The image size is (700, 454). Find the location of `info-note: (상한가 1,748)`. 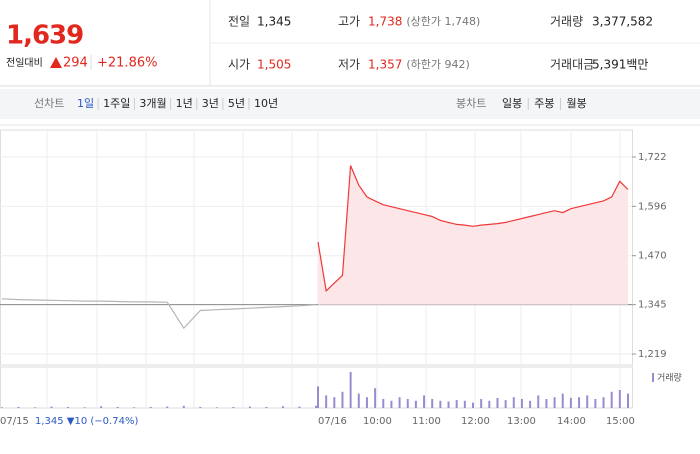

info-note: (상한가 1,748) is located at coordinates (443, 21).